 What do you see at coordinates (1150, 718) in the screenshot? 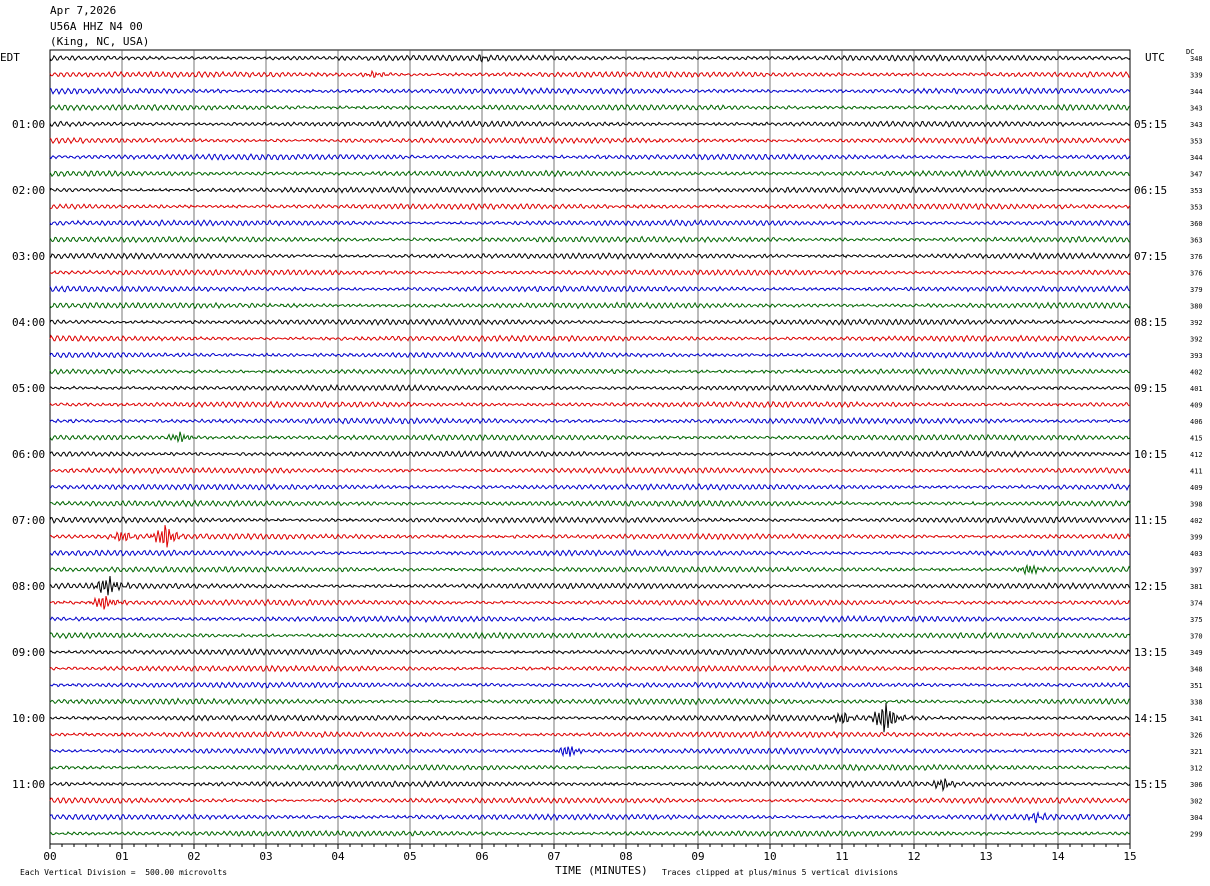
I see `right-hour-label: 14:15` at bounding box center [1150, 718].